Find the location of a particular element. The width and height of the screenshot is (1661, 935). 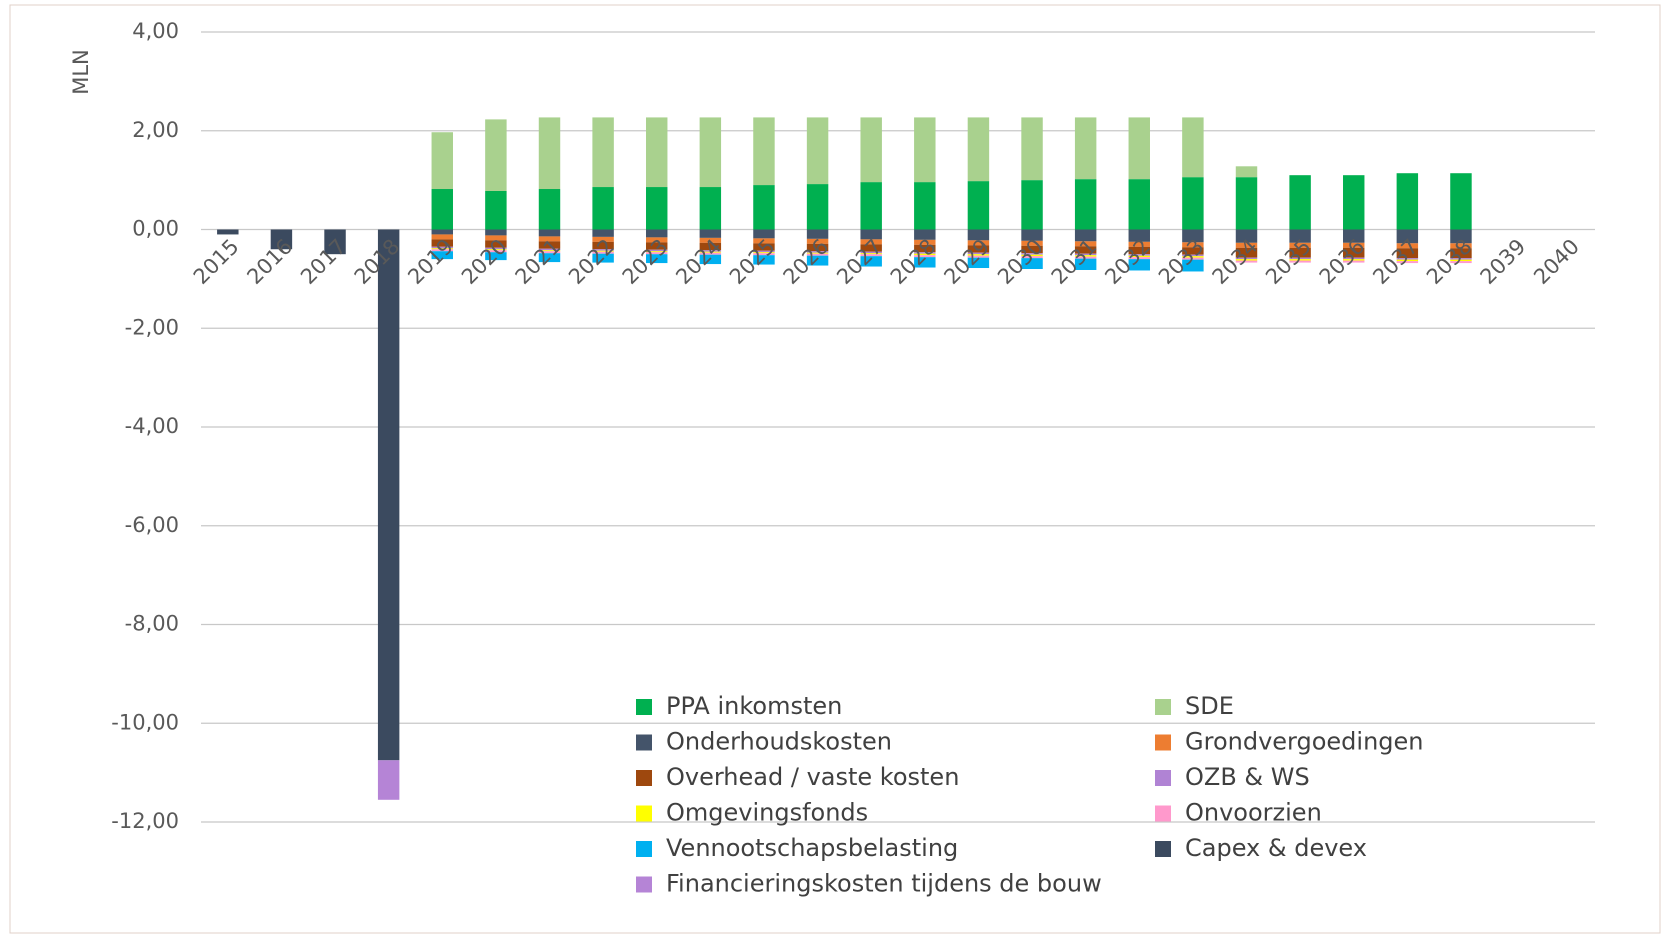

y-tick-label: 2,00 is located at coordinates (155, 130).